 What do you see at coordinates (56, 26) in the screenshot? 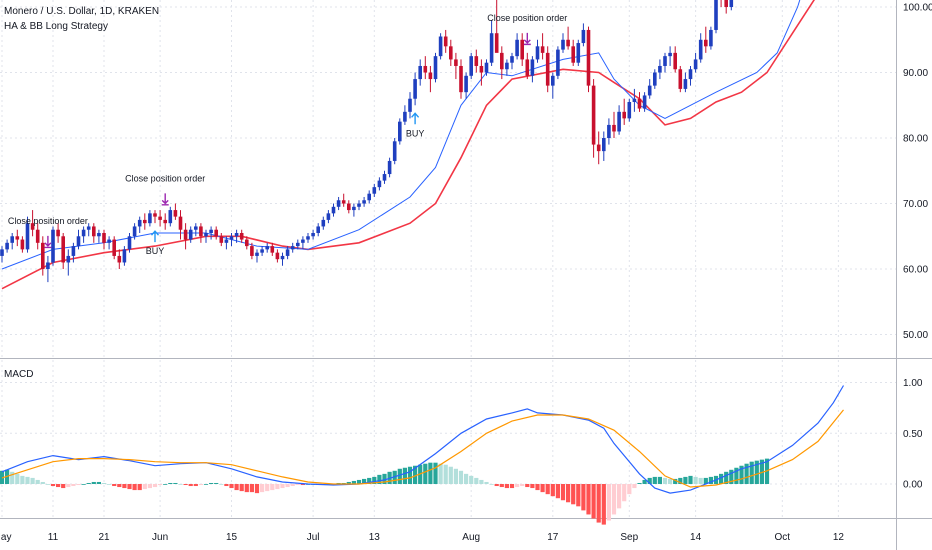
I see `strategy-title: HA & BB Long Strategy` at bounding box center [56, 26].